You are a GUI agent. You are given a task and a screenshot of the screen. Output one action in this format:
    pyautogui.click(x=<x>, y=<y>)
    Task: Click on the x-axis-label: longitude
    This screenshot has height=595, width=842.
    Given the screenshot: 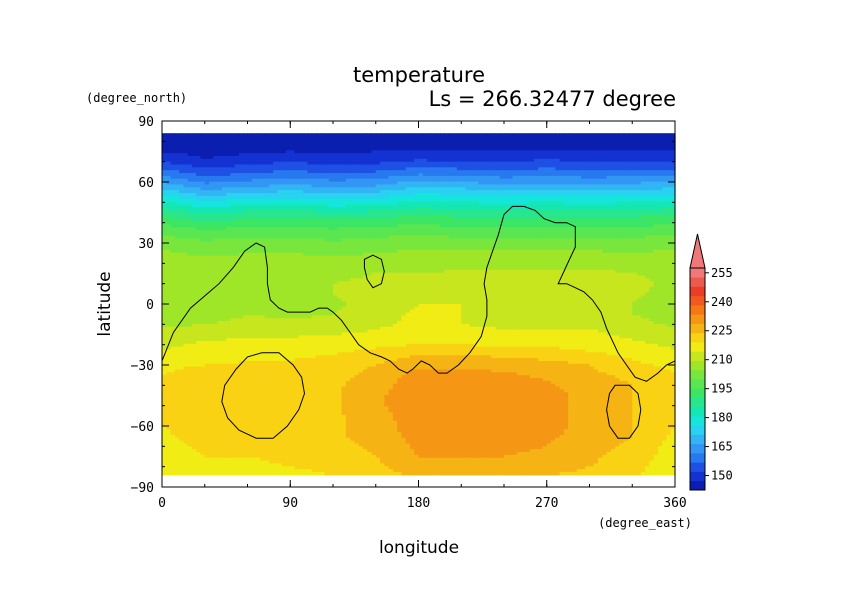 What is the action you would take?
    pyautogui.click(x=419, y=548)
    